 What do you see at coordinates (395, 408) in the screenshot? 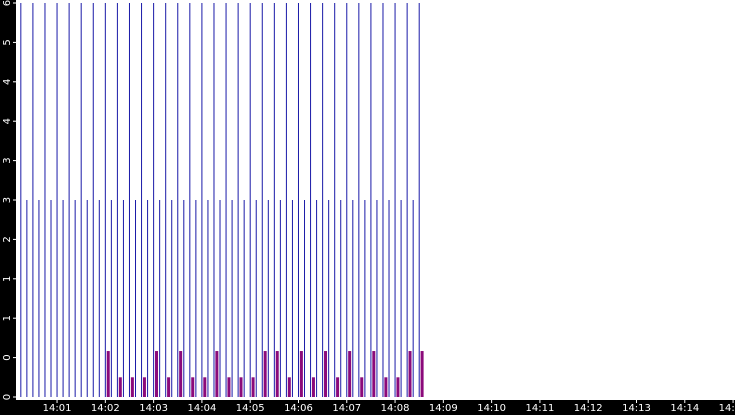
I see `x-tick-label: 14:08` at bounding box center [395, 408].